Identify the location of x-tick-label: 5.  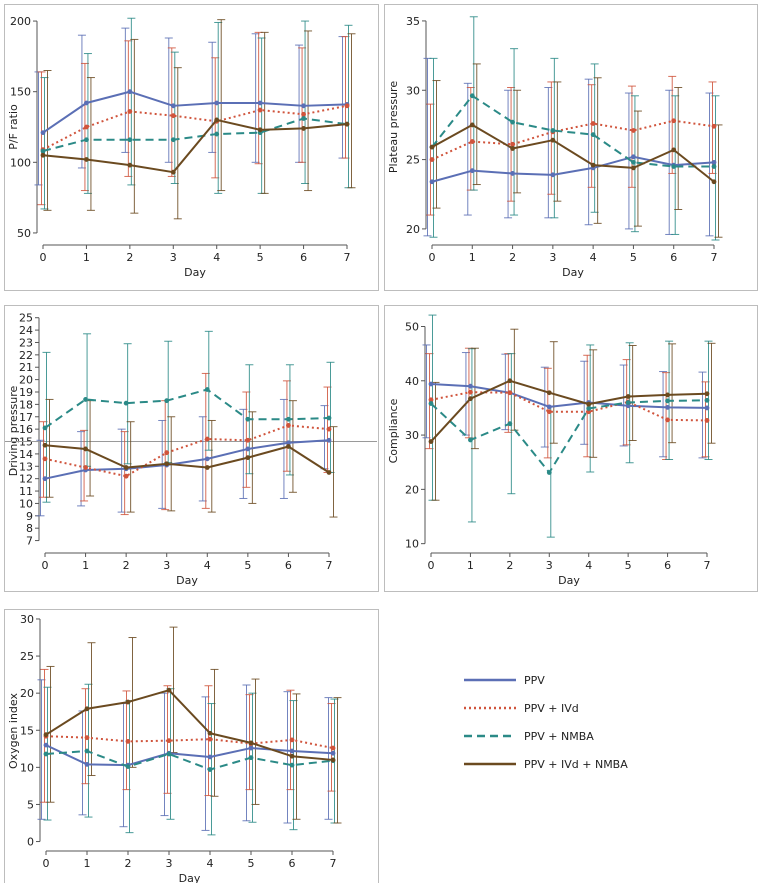
(247, 565).